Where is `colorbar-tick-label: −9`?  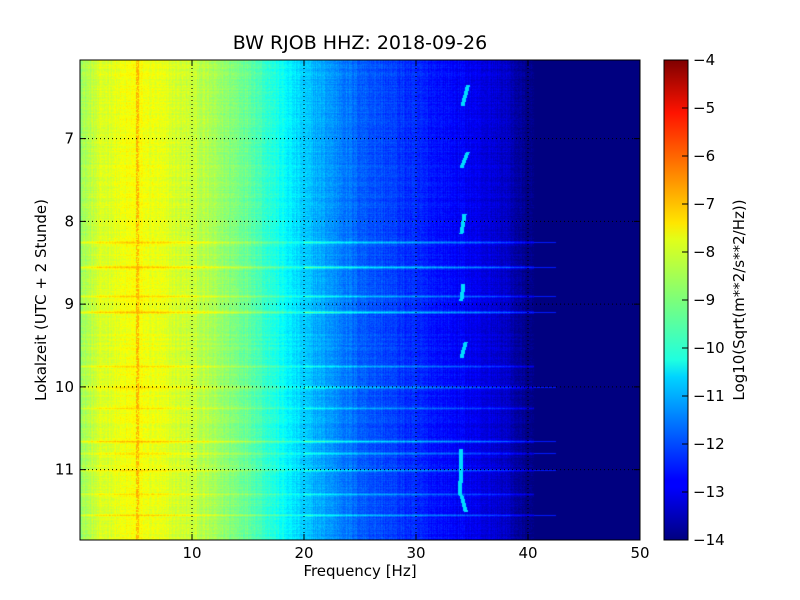
colorbar-tick-label: −9 is located at coordinates (704, 300).